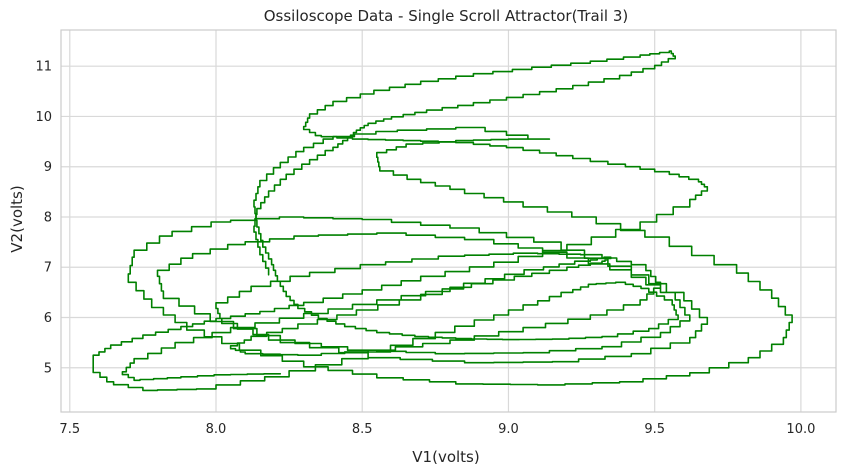 The height and width of the screenshot is (473, 845). What do you see at coordinates (362, 429) in the screenshot?
I see `x-tick-label: 8.5` at bounding box center [362, 429].